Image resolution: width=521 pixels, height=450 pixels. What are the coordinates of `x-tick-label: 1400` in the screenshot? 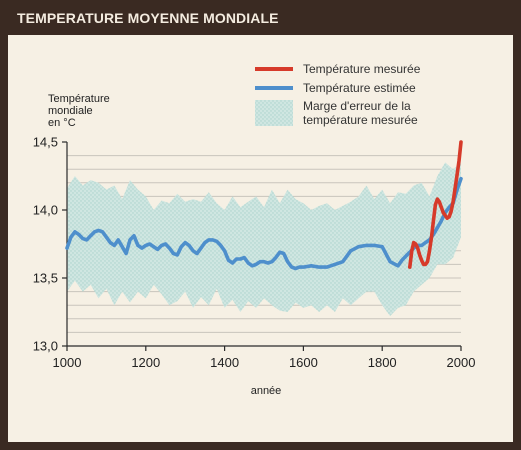 It's located at (224, 362).